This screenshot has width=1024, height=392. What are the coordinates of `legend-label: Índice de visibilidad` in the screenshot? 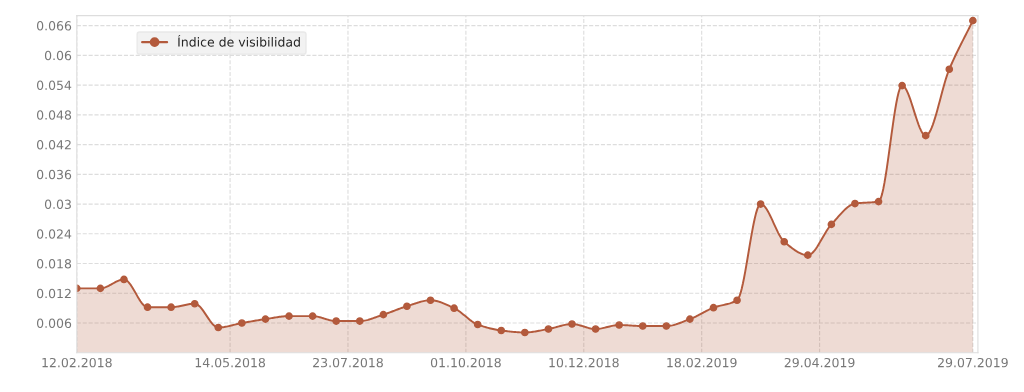 It's located at (239, 40).